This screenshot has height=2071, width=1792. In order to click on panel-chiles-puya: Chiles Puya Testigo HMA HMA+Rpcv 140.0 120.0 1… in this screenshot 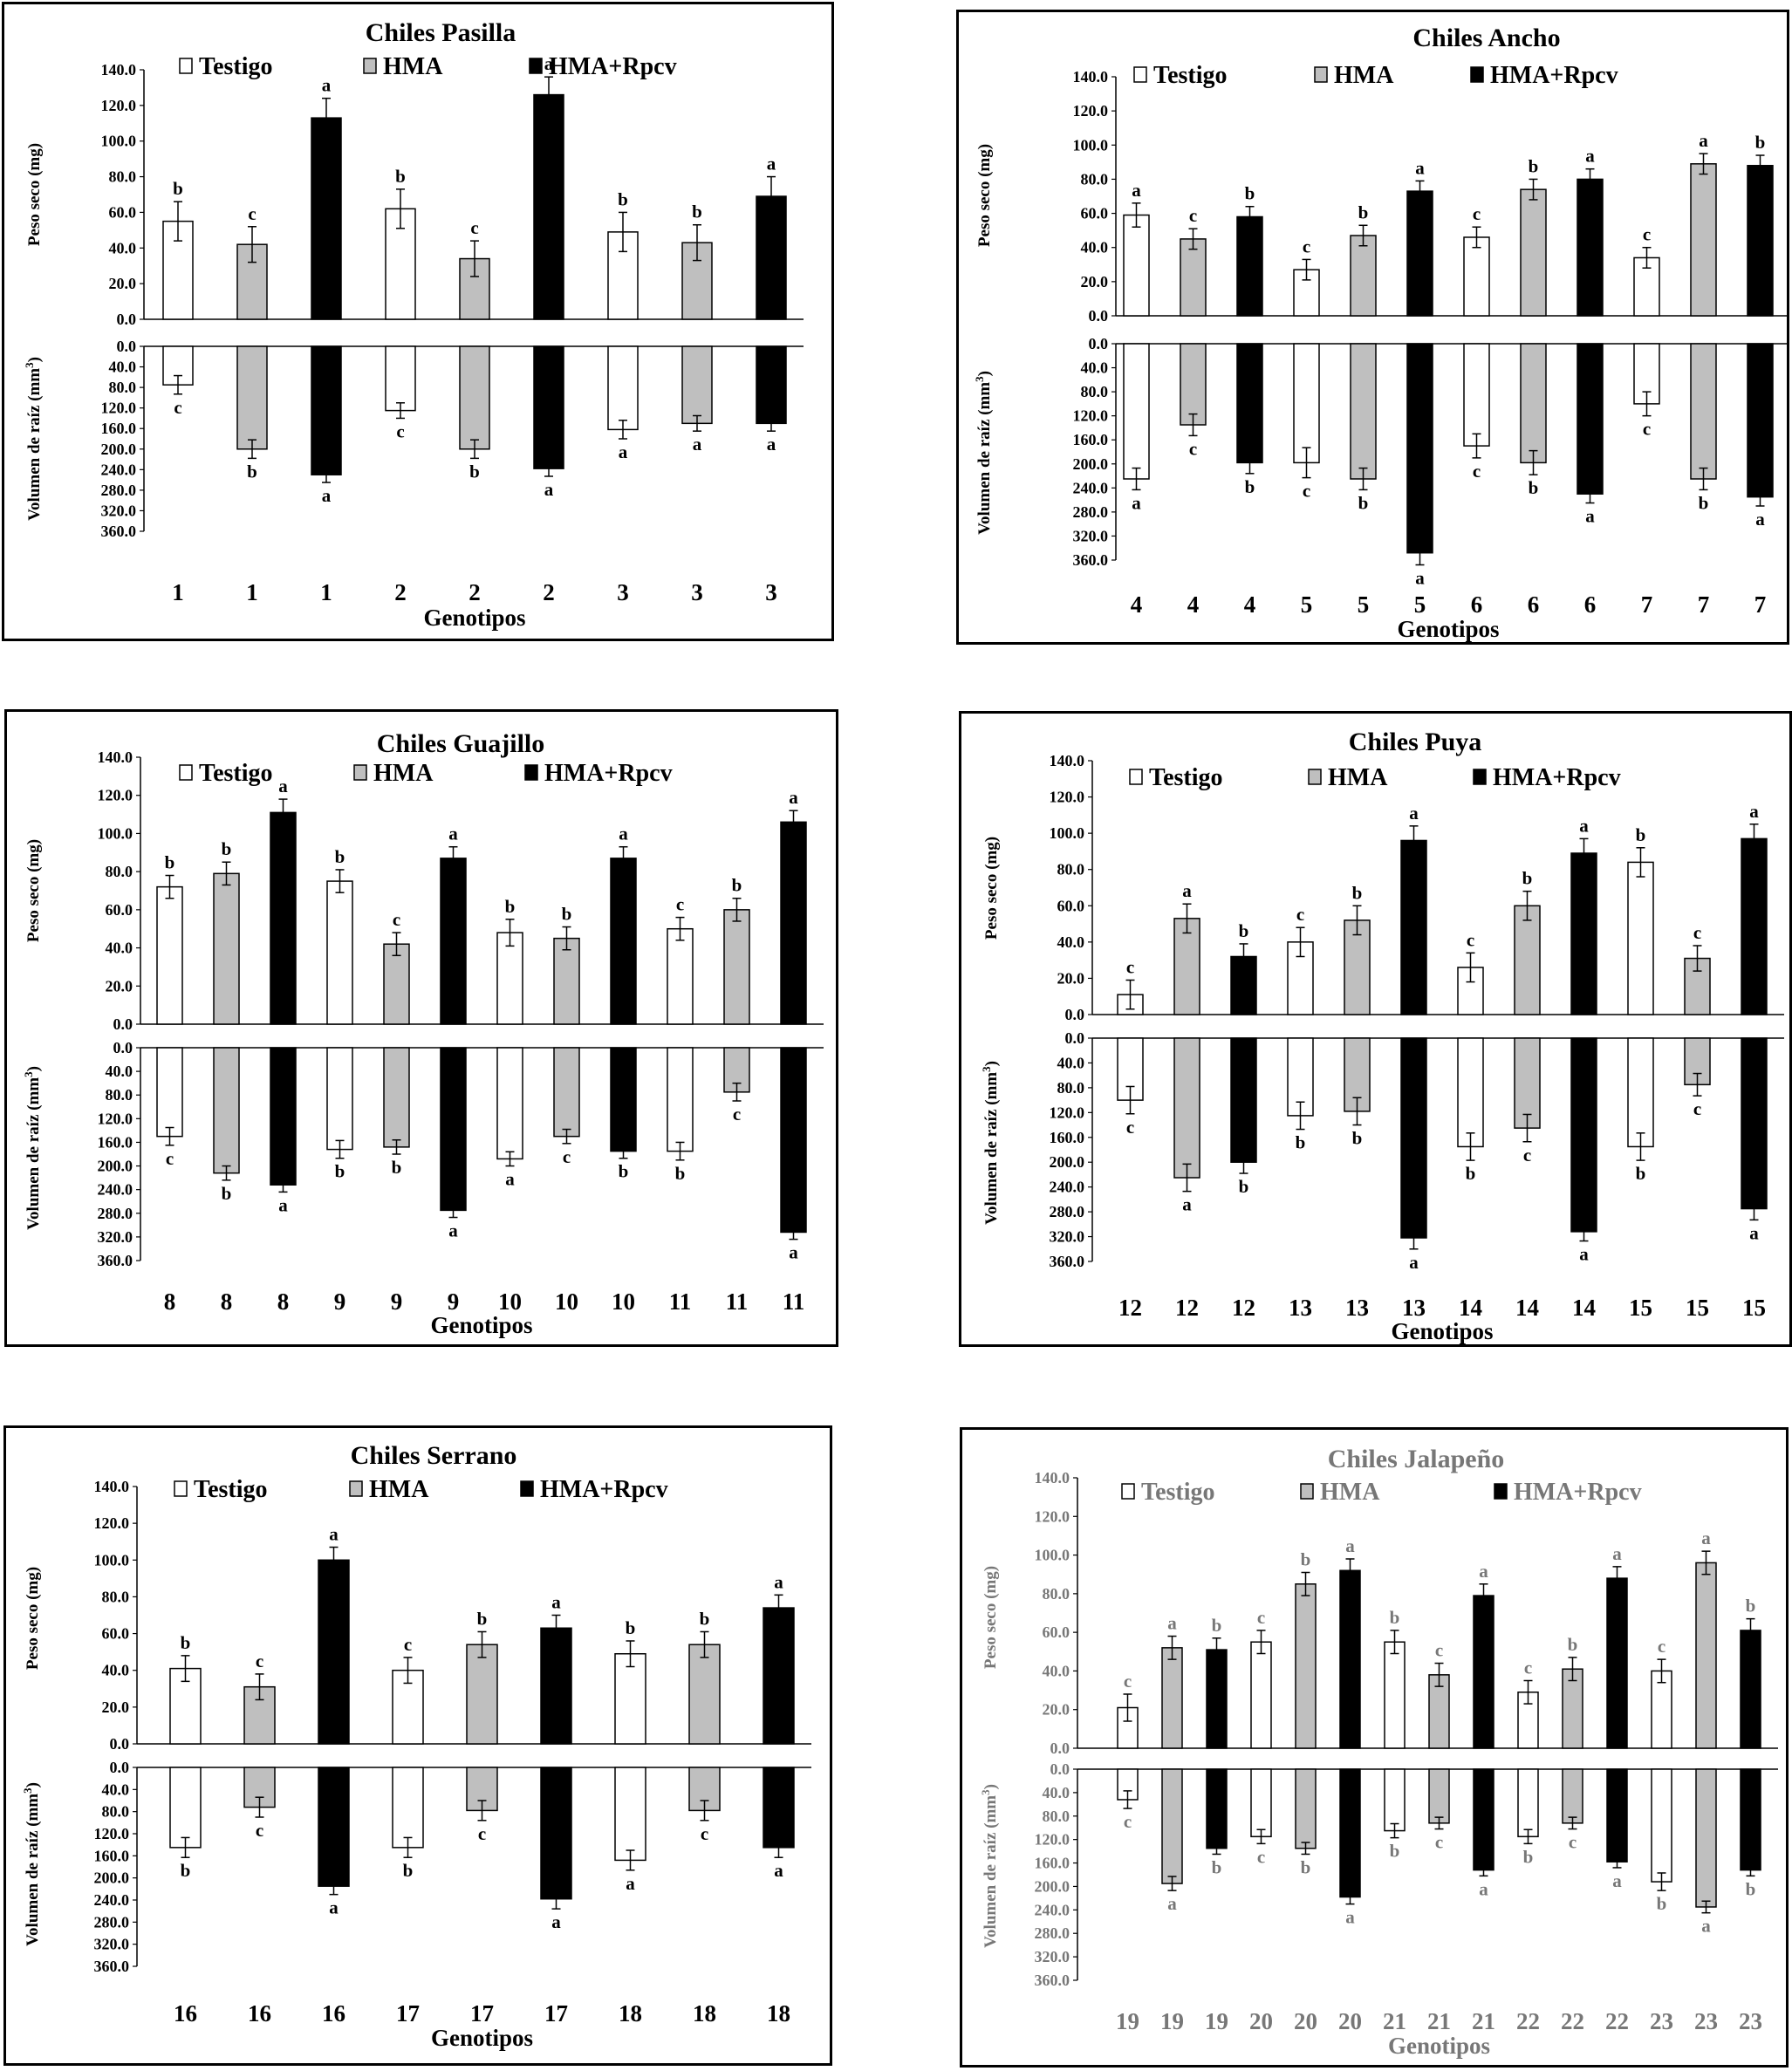, I will do `click(1375, 1029)`.